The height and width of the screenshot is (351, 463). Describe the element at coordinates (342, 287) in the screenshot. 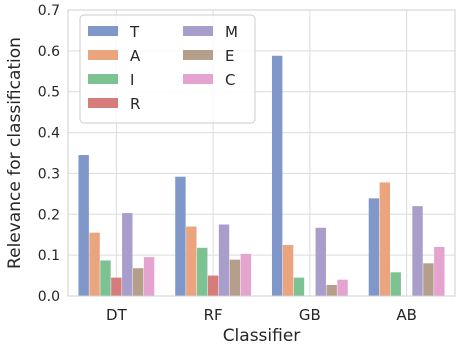

I see `bar-C-GB` at that location.